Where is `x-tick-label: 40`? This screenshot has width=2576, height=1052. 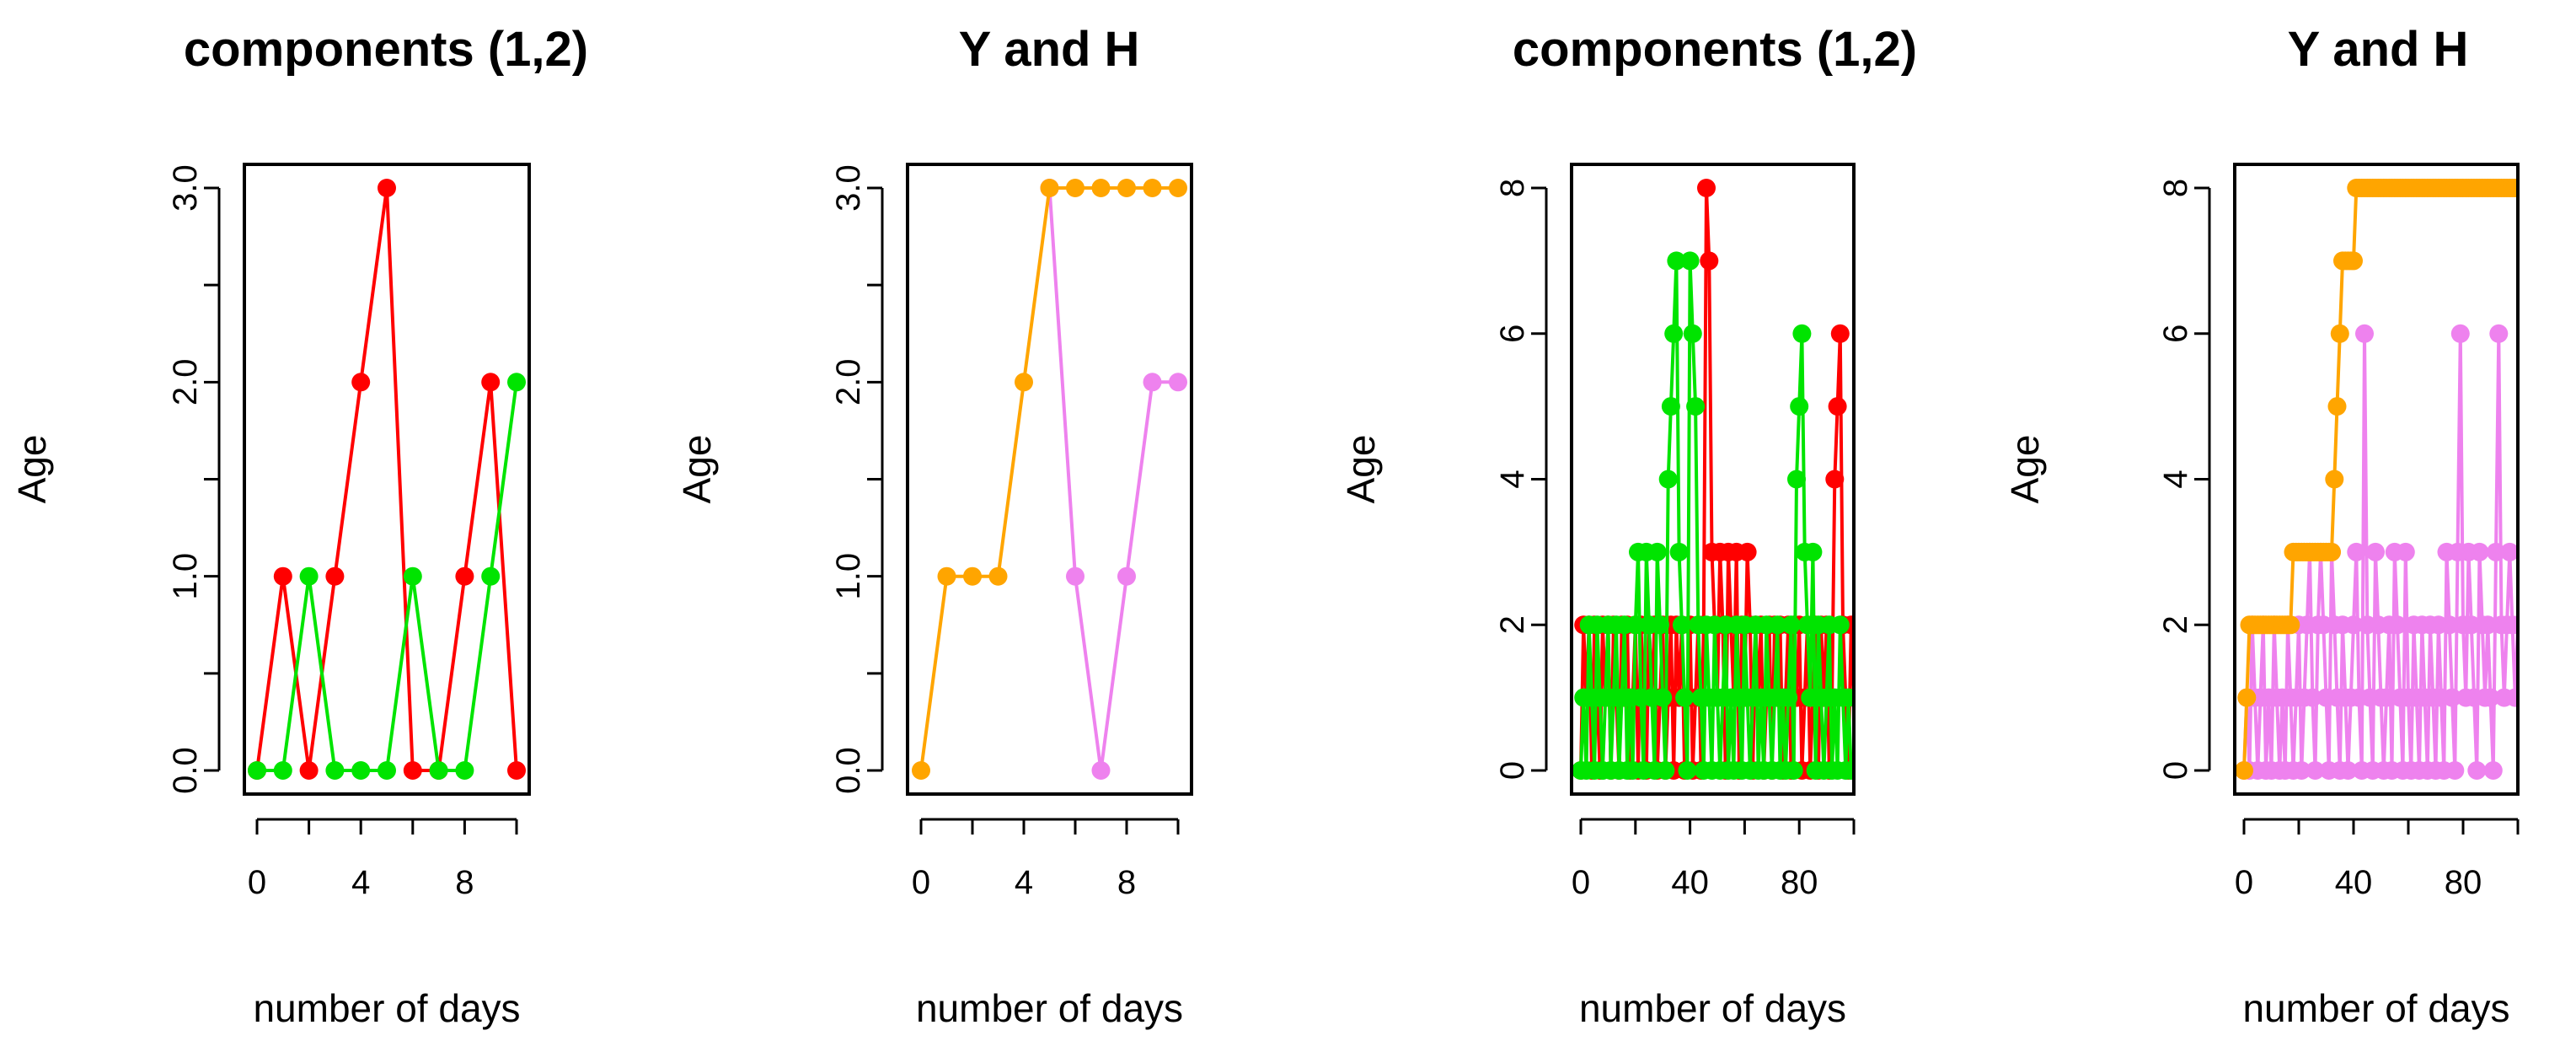 x-tick-label: 40 is located at coordinates (1690, 882).